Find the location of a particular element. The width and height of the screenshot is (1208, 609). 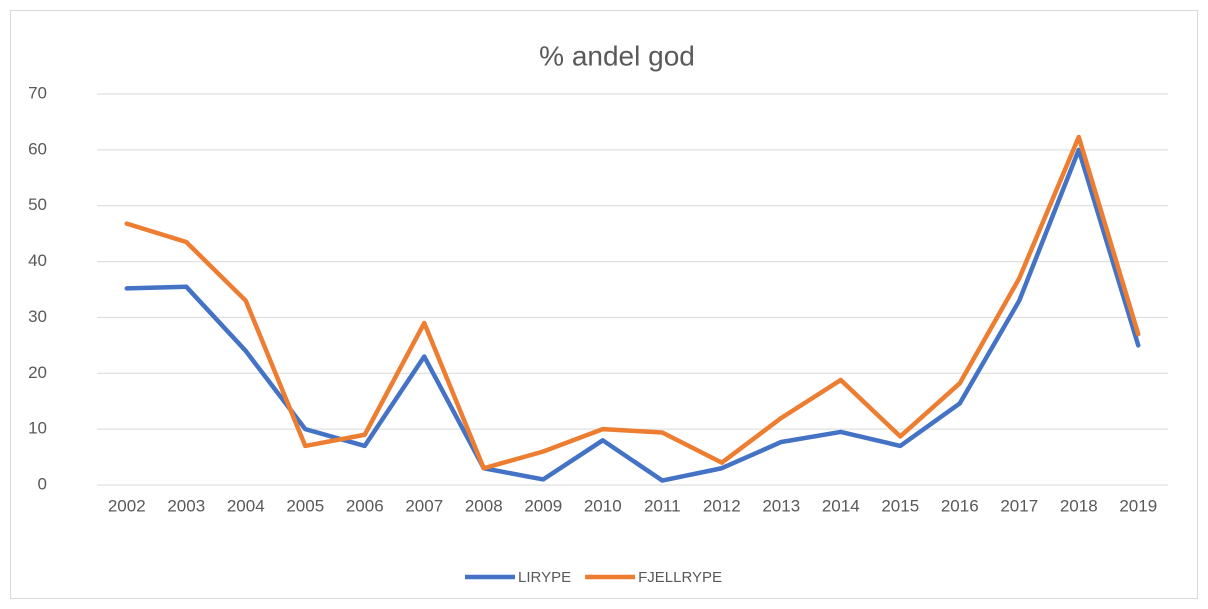

x-tick-label: 2012 is located at coordinates (722, 505).